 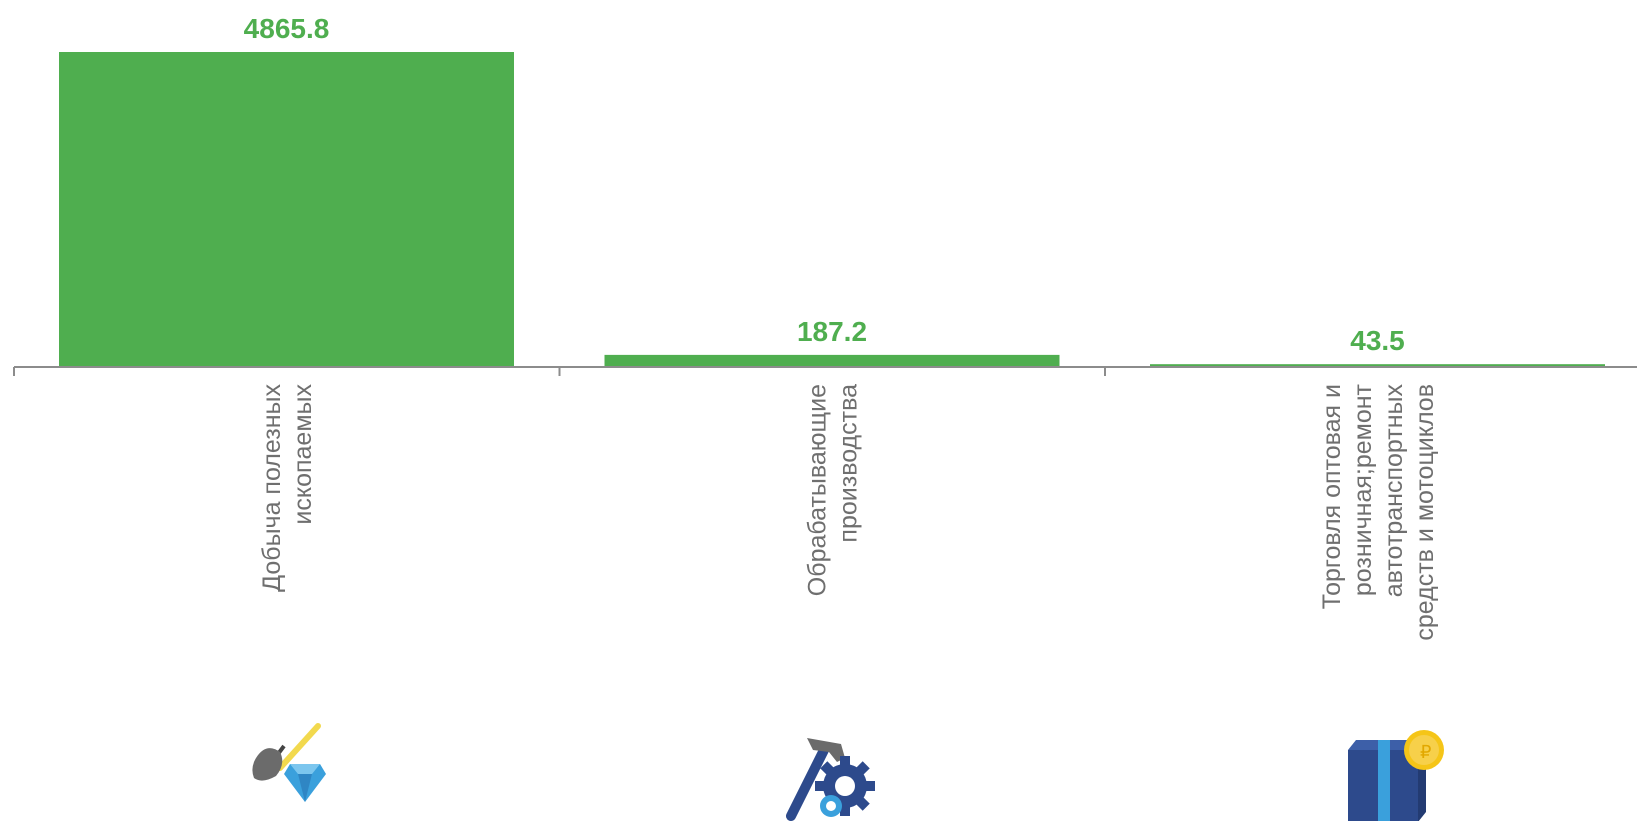 What do you see at coordinates (1394, 491) in the screenshot?
I see `category-label-line: автотранспортных` at bounding box center [1394, 491].